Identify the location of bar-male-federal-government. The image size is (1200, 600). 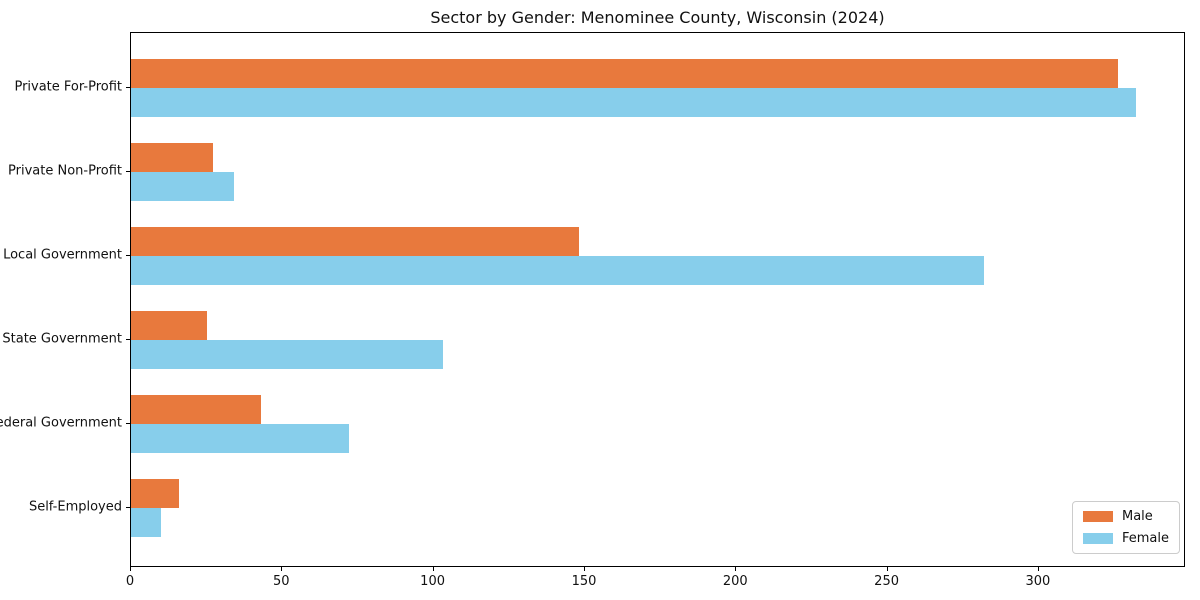
(196, 409).